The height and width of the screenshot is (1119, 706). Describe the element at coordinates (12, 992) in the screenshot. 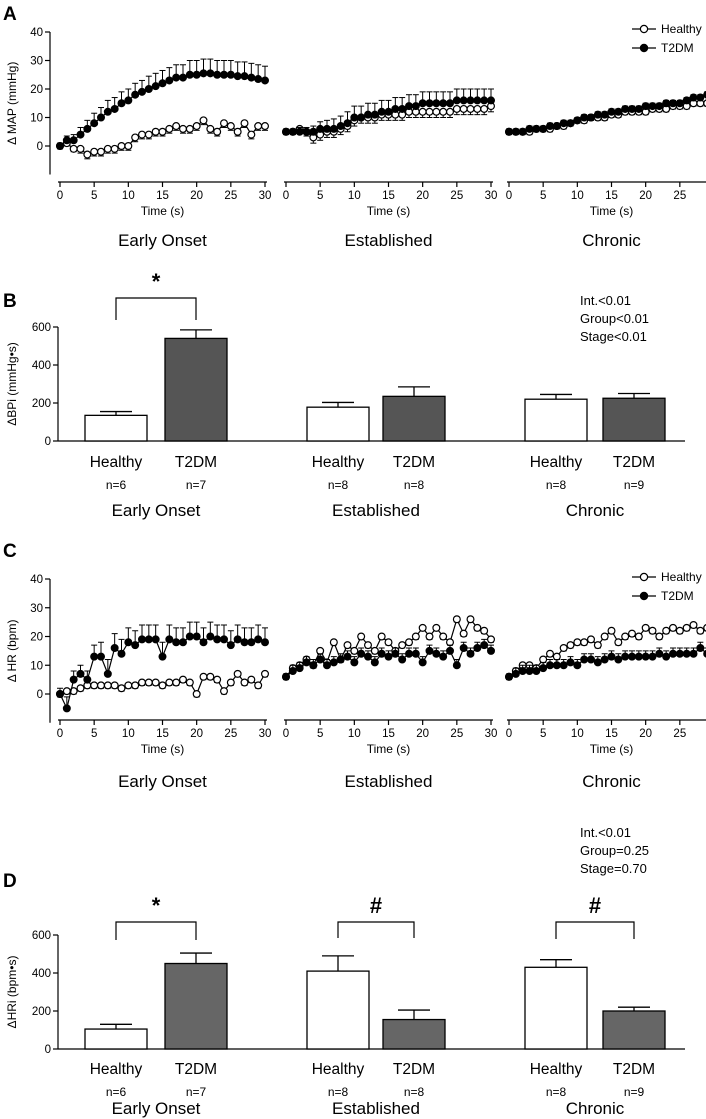

I see `y-axis-label: ΔHRi (bpm•s)` at that location.